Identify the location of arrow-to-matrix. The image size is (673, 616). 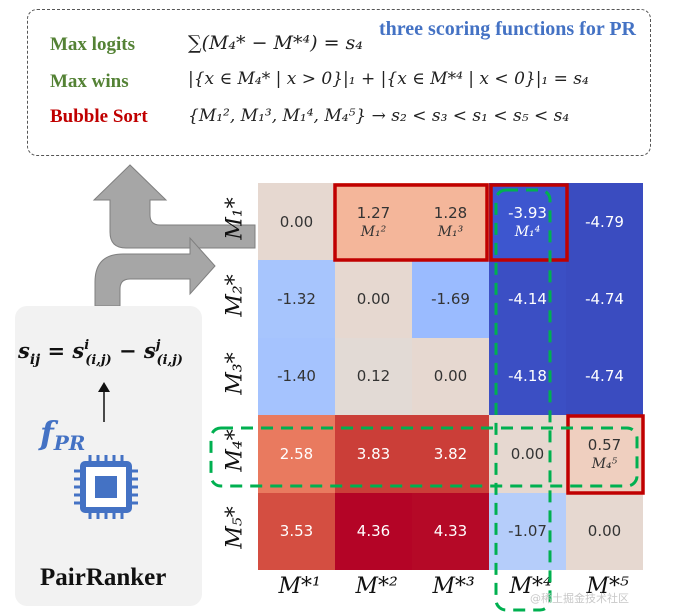
(155, 271).